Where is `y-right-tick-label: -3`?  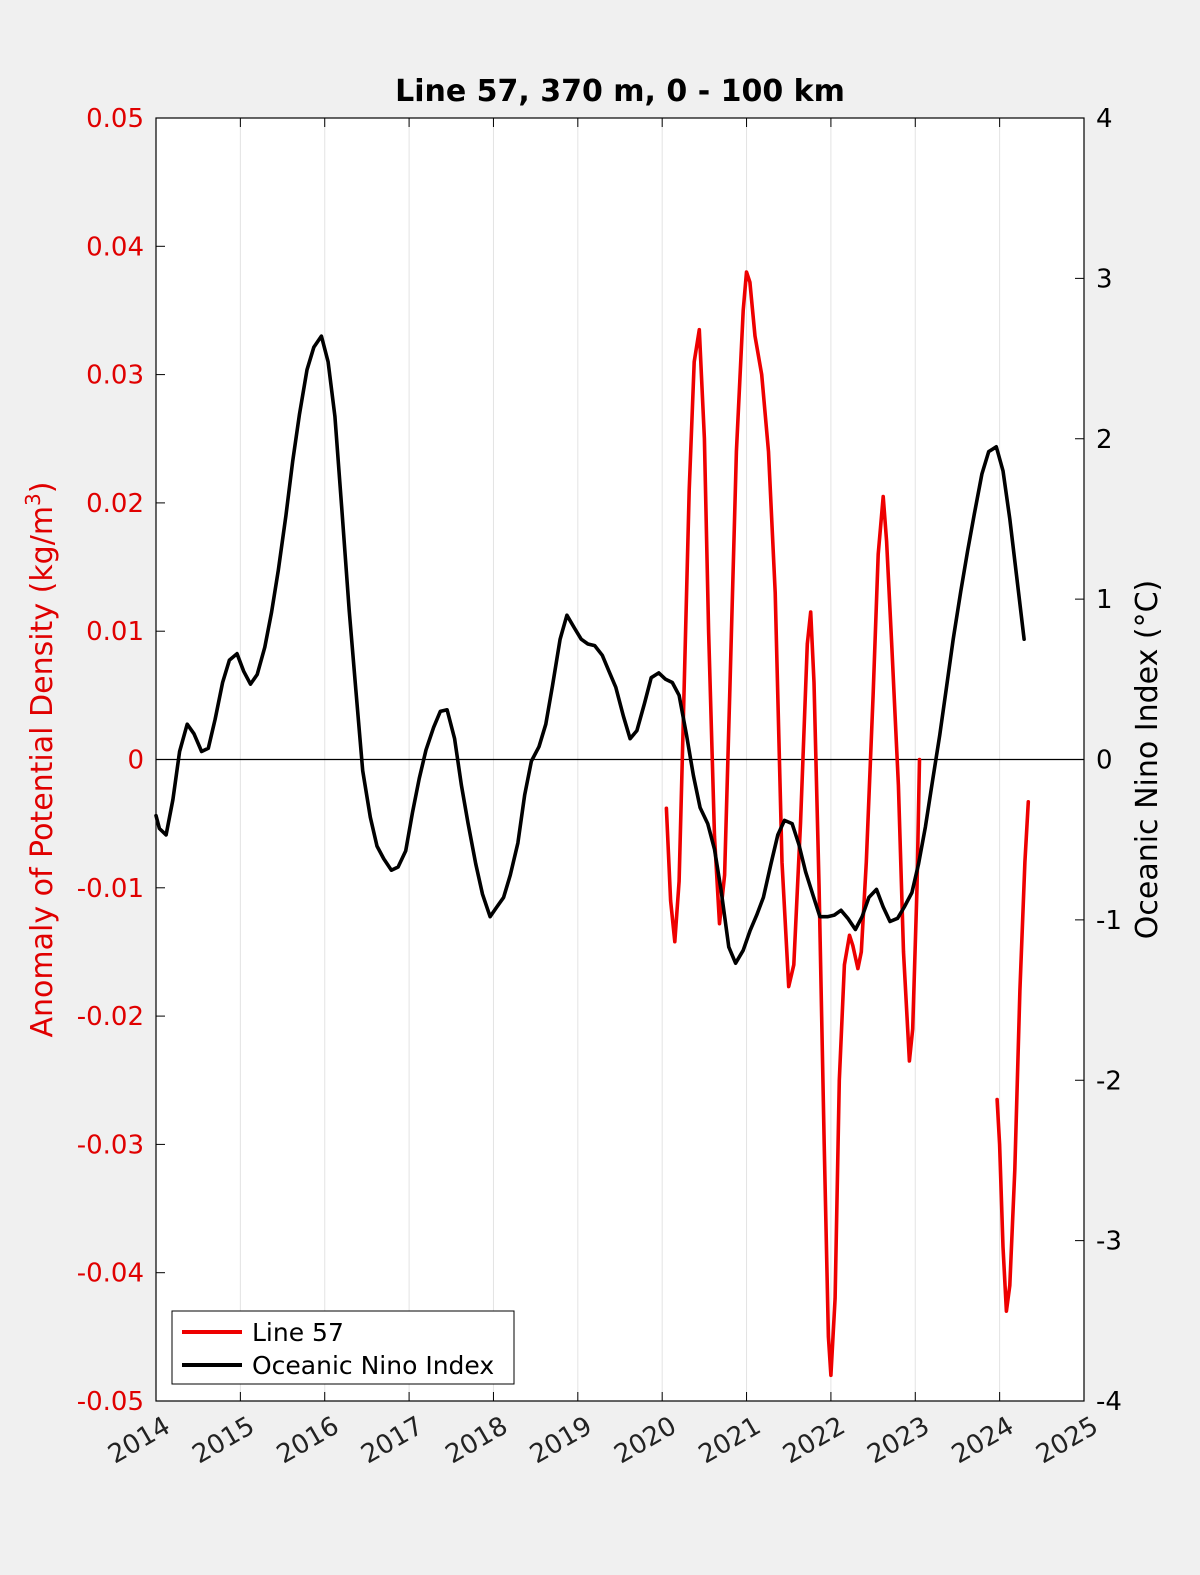
y-right-tick-label: -3 is located at coordinates (1109, 1242).